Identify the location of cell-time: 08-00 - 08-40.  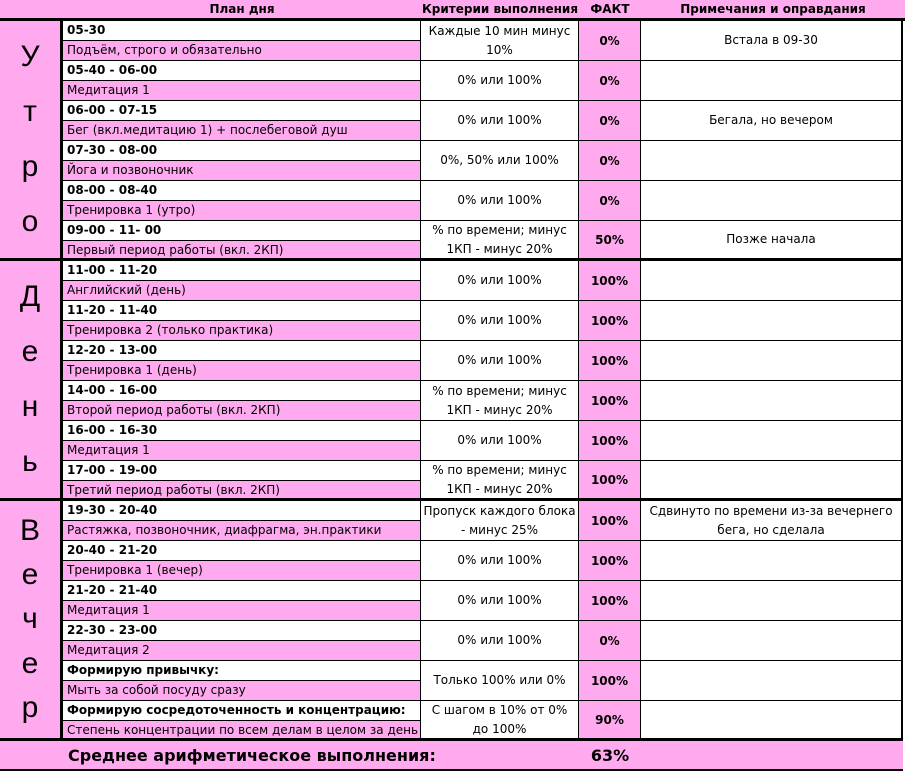
(242, 191).